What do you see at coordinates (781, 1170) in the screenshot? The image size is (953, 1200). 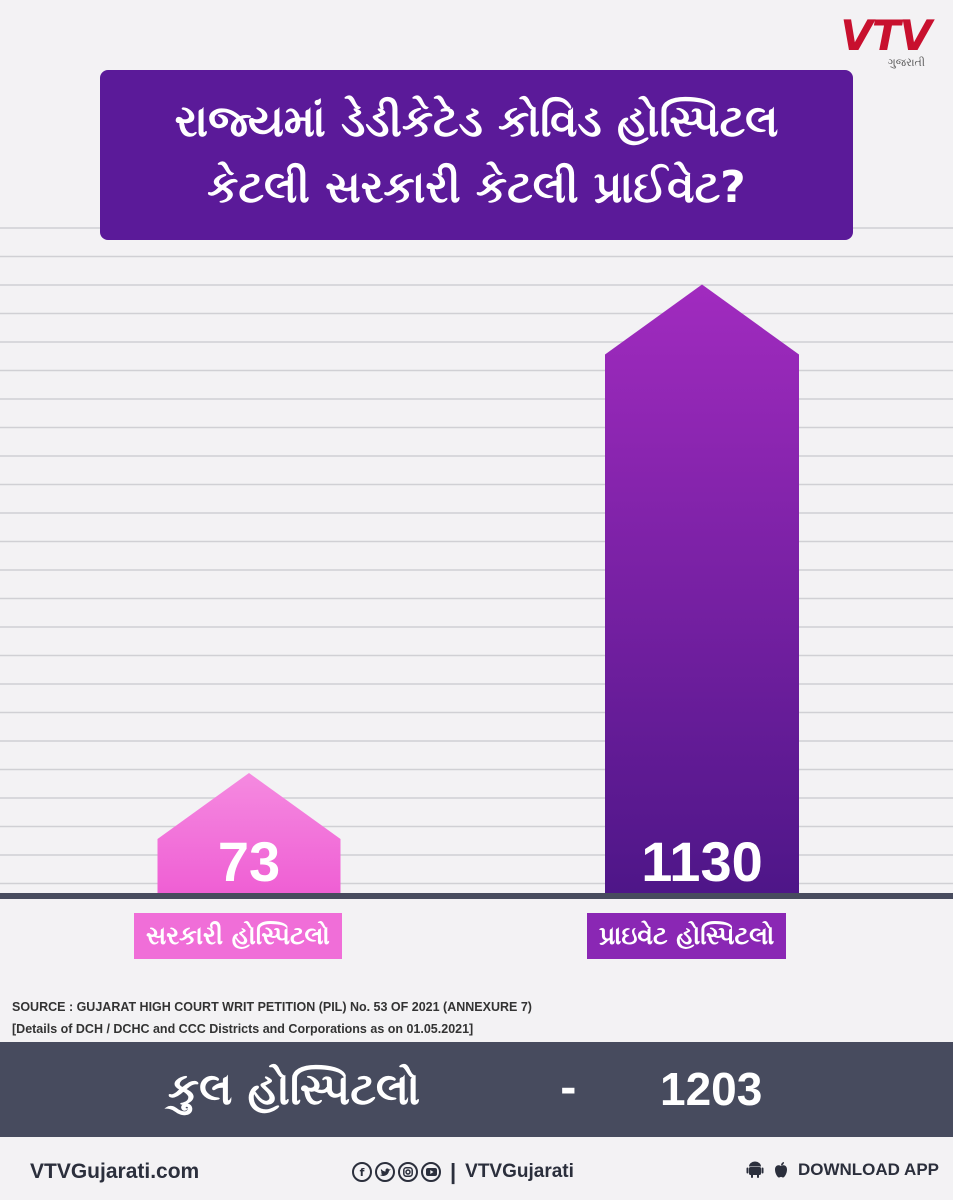 I see `apple-icon` at bounding box center [781, 1170].